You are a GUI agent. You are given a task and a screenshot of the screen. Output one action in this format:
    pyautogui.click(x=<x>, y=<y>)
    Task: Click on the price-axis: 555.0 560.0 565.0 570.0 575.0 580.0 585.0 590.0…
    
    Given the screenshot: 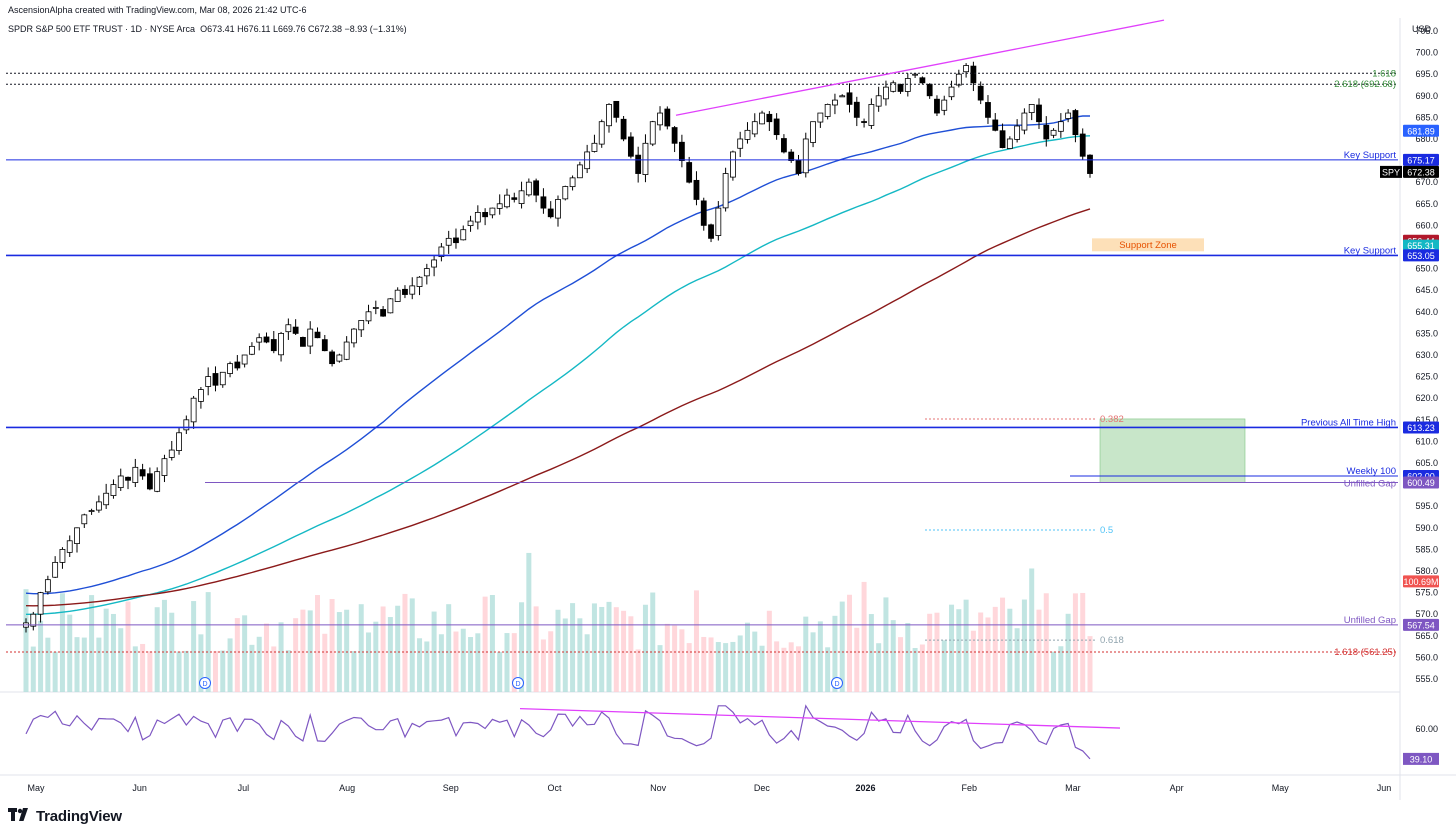 What is the action you would take?
    pyautogui.click(x=1409, y=355)
    